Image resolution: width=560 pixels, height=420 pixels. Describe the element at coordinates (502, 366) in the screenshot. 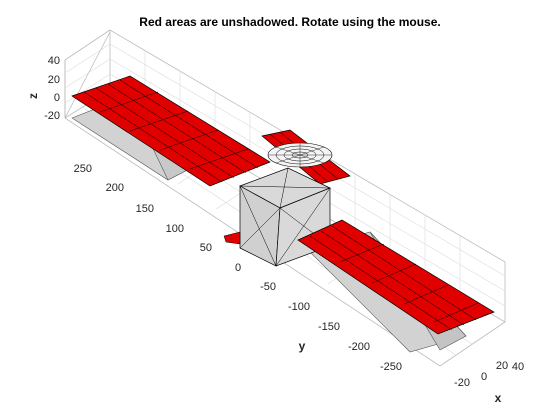

I see `x-tick-label: 20` at that location.